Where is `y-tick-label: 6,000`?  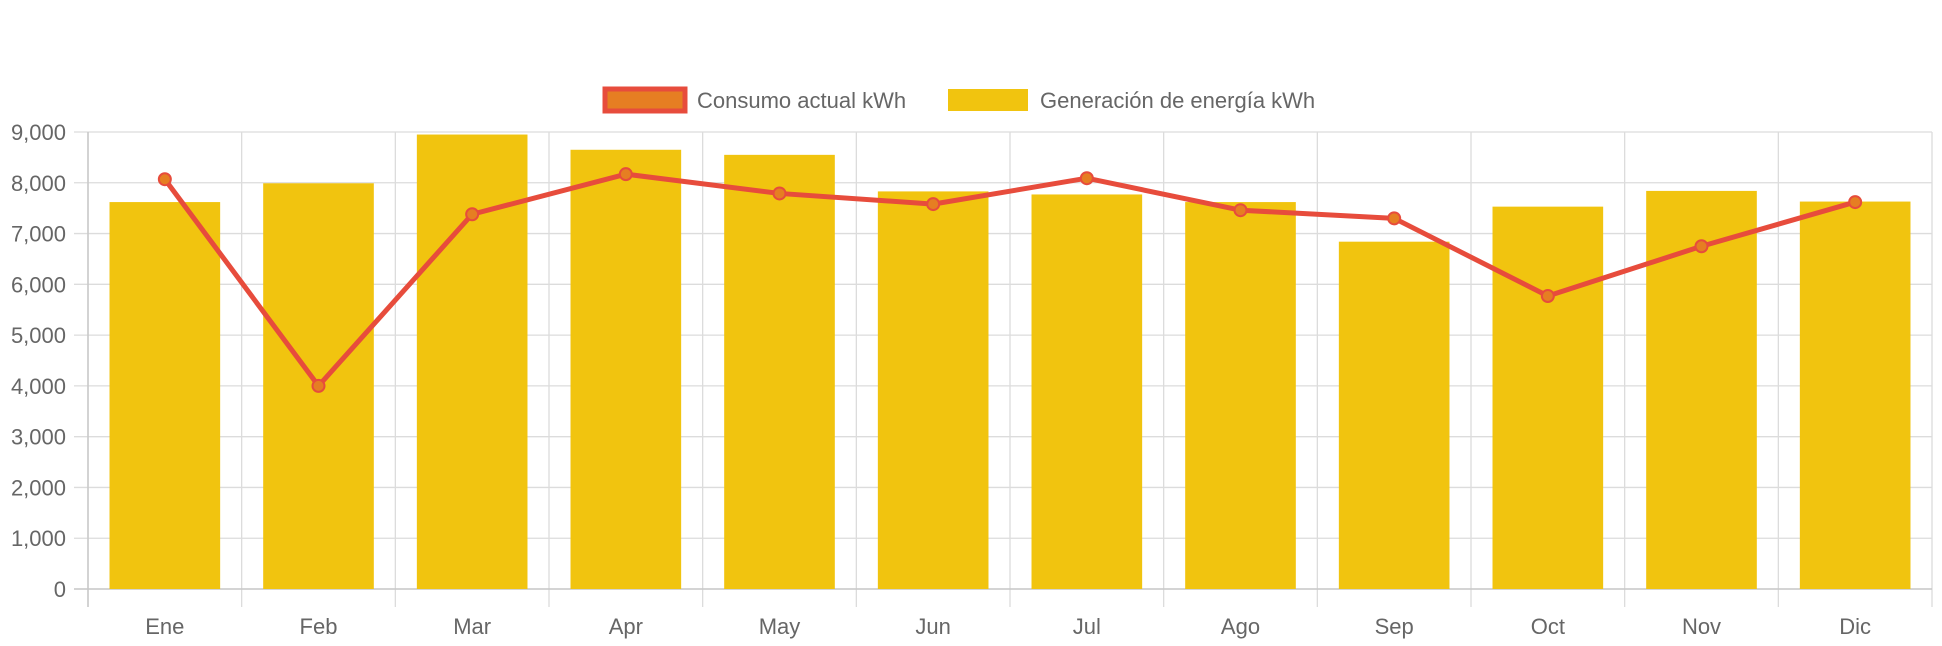
y-tick-label: 6,000 is located at coordinates (38, 284).